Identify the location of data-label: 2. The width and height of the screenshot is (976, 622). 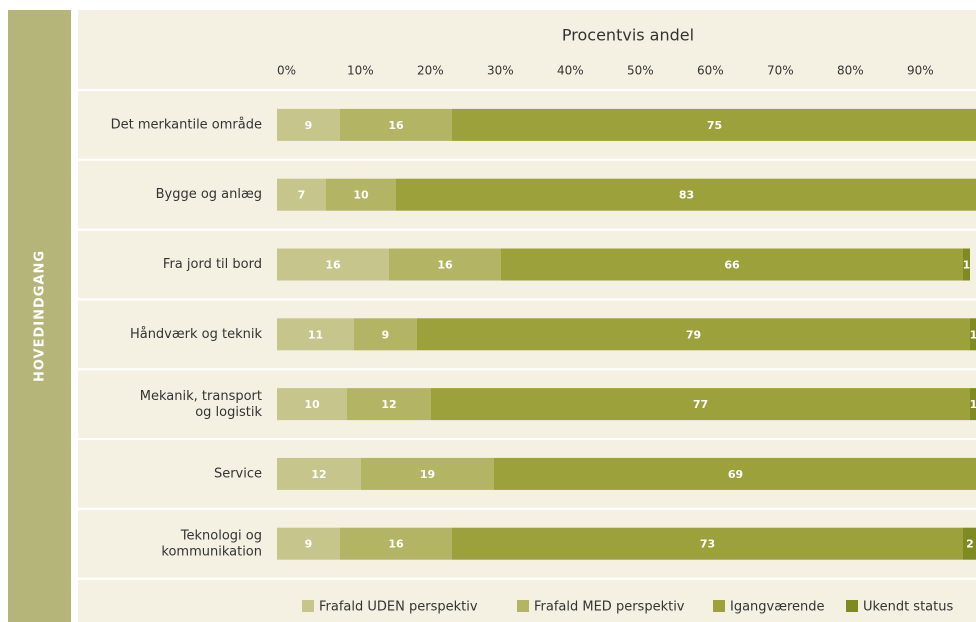
(970, 544).